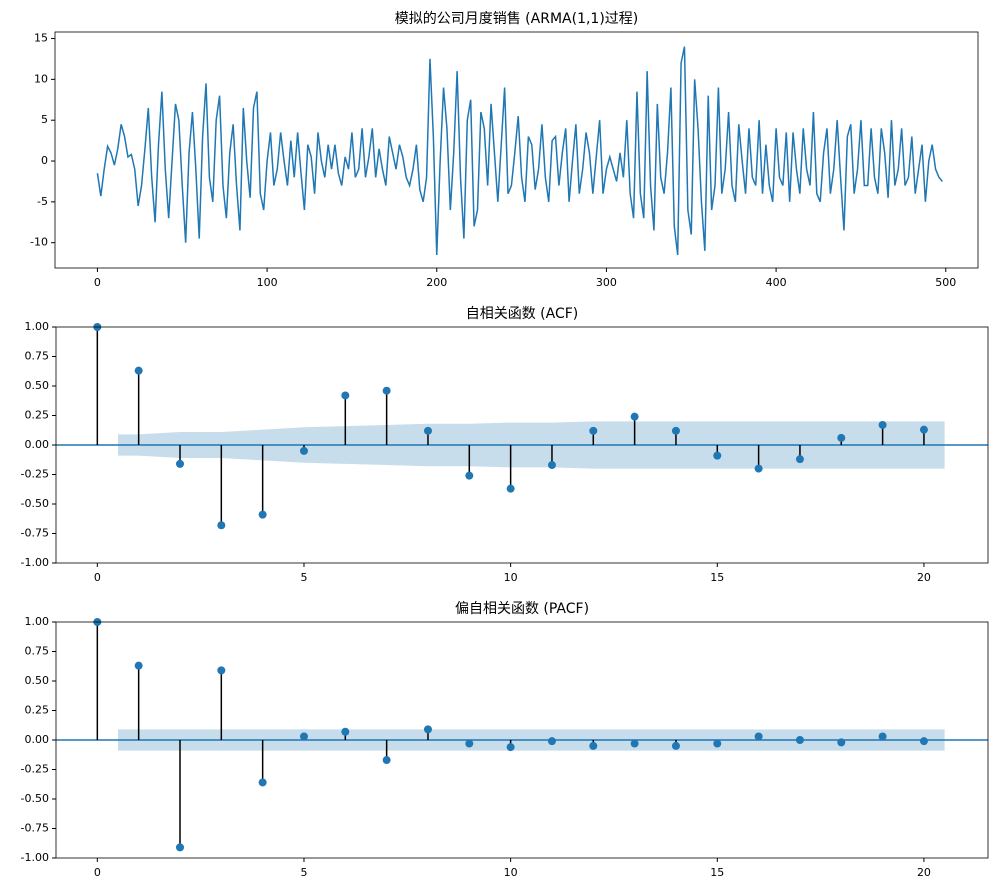  What do you see at coordinates (522, 314) in the screenshot?
I see `subplot-title: 自相关函数 (ACF)` at bounding box center [522, 314].